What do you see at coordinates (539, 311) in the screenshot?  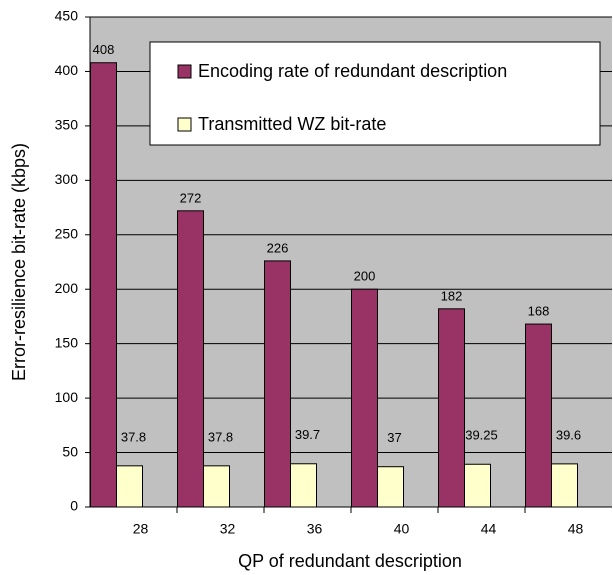 I see `data-label: 168` at bounding box center [539, 311].